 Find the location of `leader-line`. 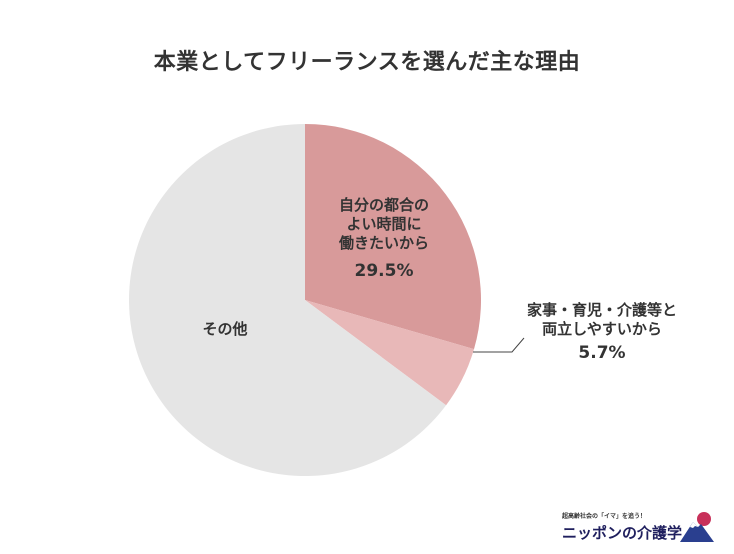

leader-line is located at coordinates (499, 345).